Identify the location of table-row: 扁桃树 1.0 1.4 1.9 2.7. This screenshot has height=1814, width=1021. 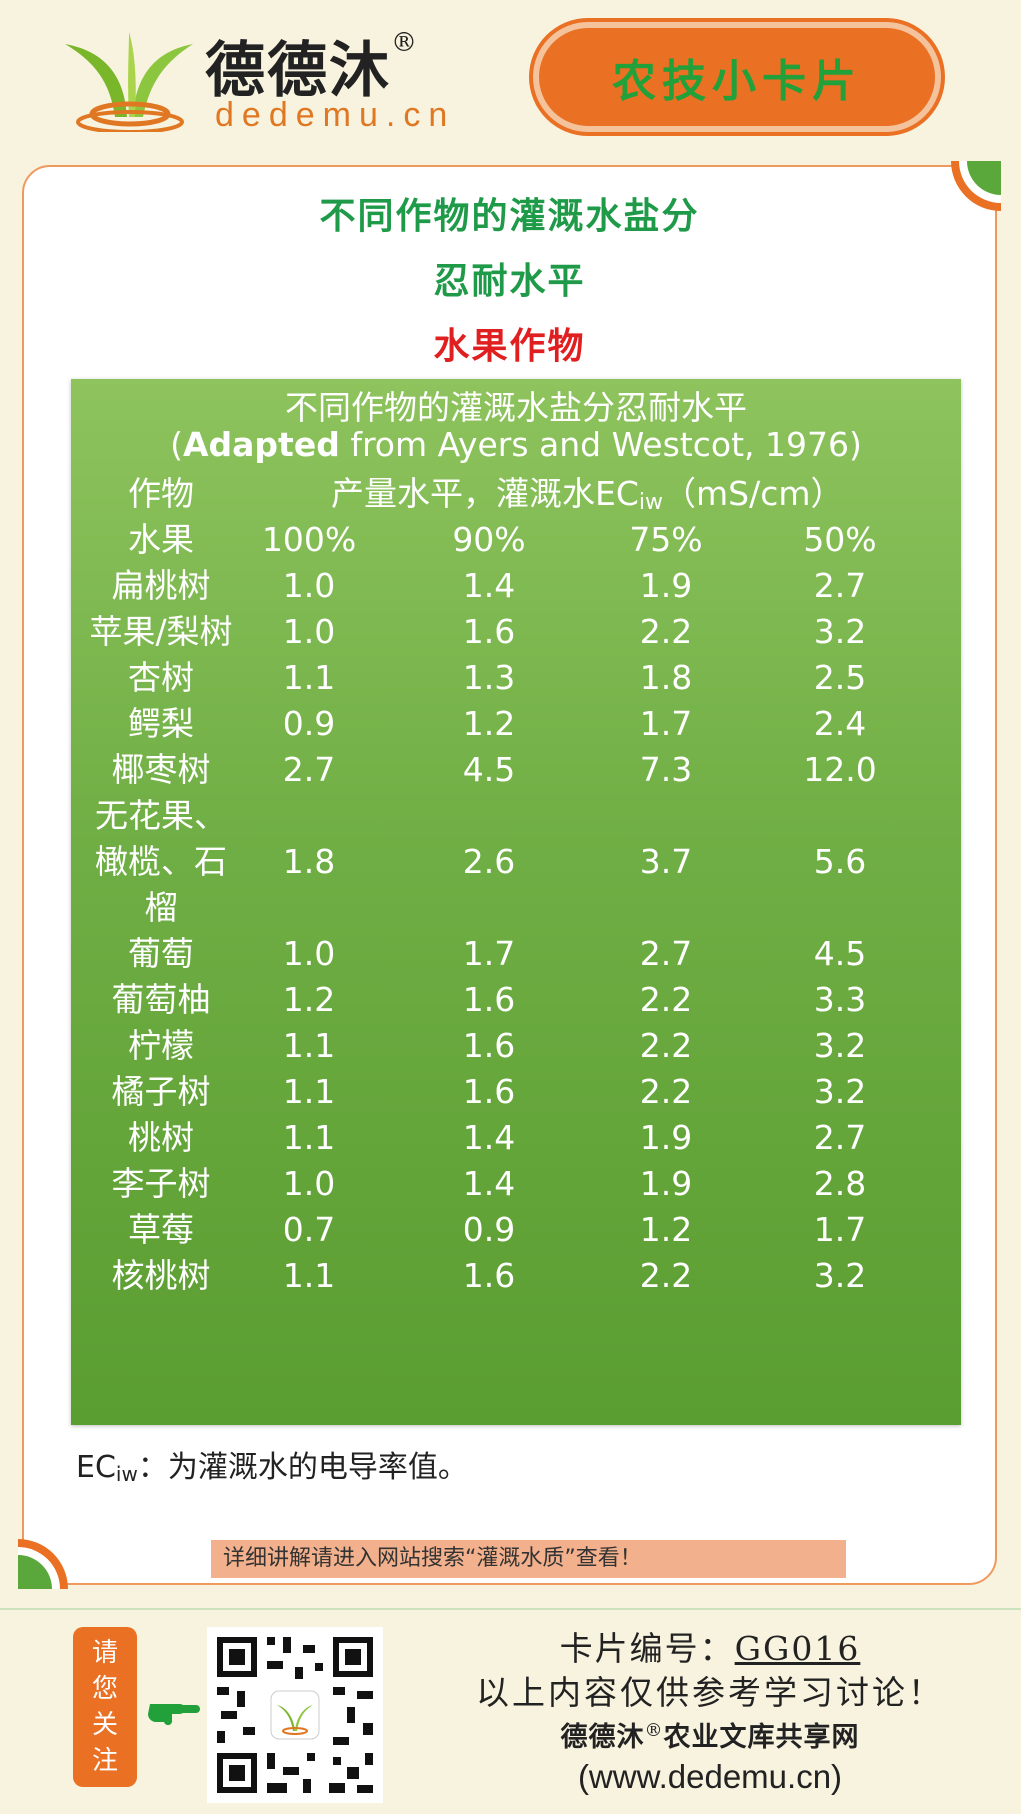
(516, 586).